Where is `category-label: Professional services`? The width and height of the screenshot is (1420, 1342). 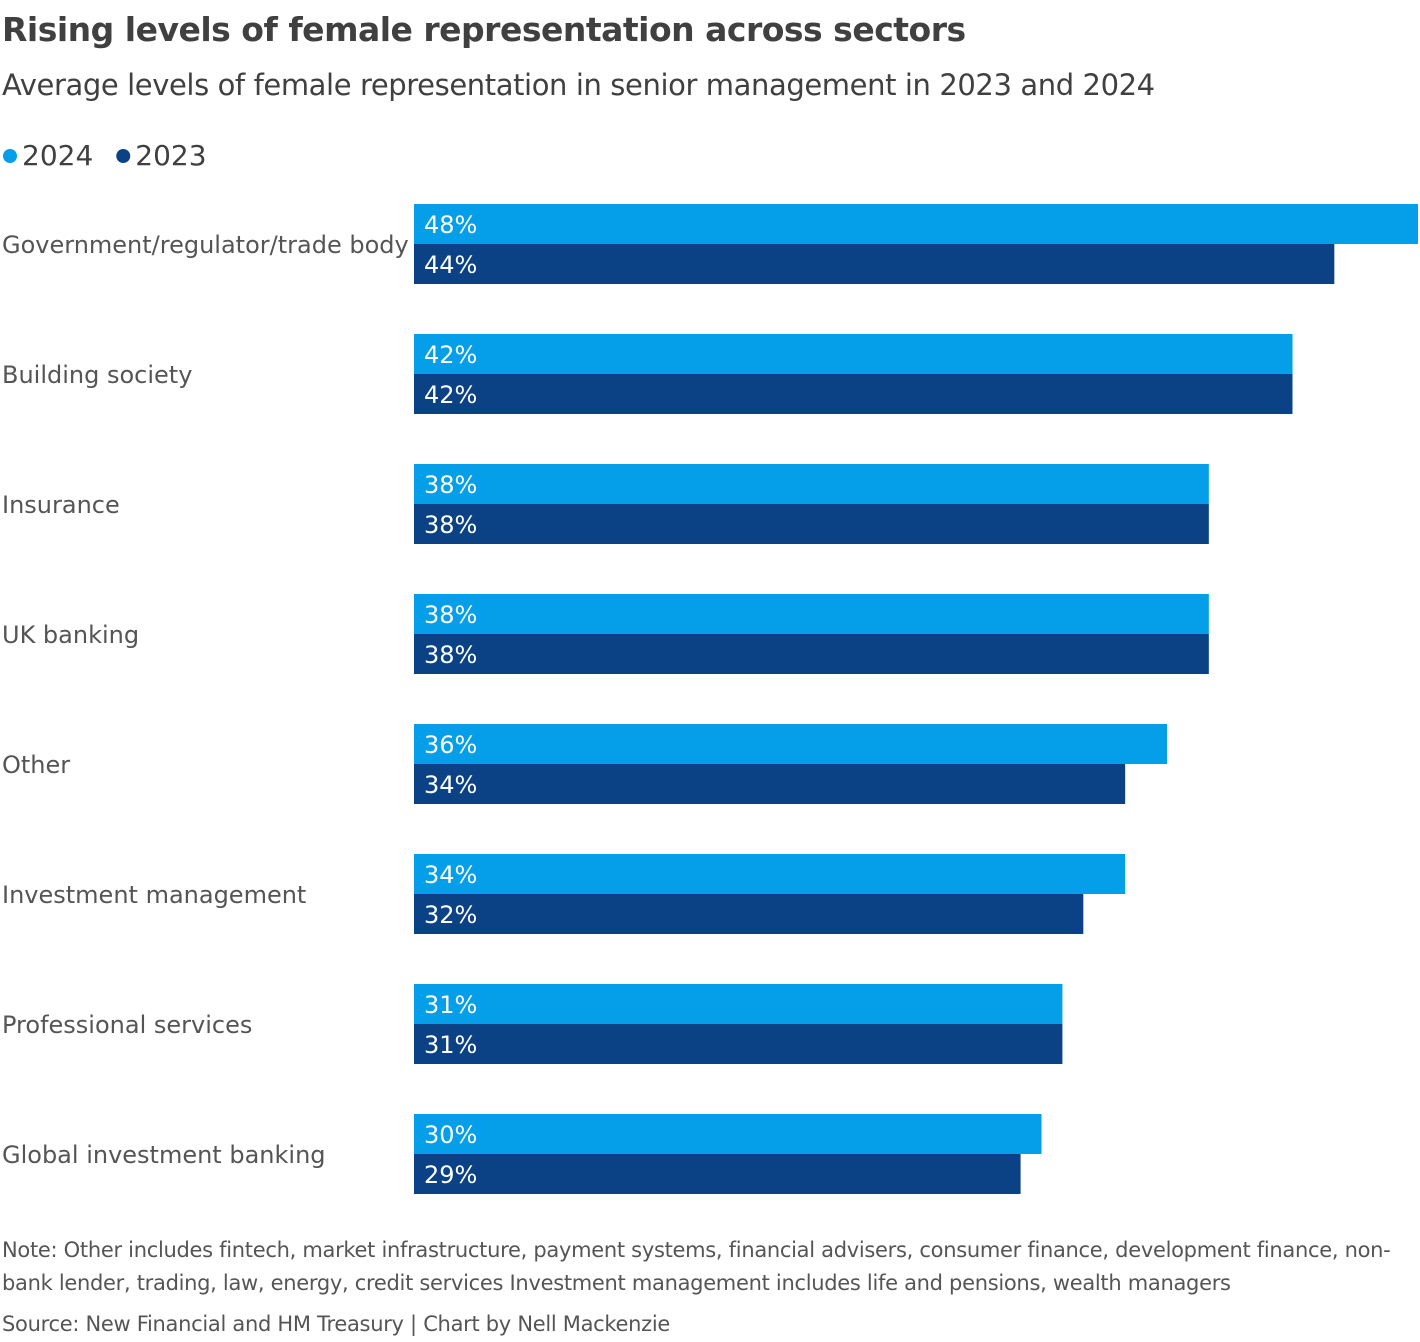
category-label: Professional services is located at coordinates (127, 1025).